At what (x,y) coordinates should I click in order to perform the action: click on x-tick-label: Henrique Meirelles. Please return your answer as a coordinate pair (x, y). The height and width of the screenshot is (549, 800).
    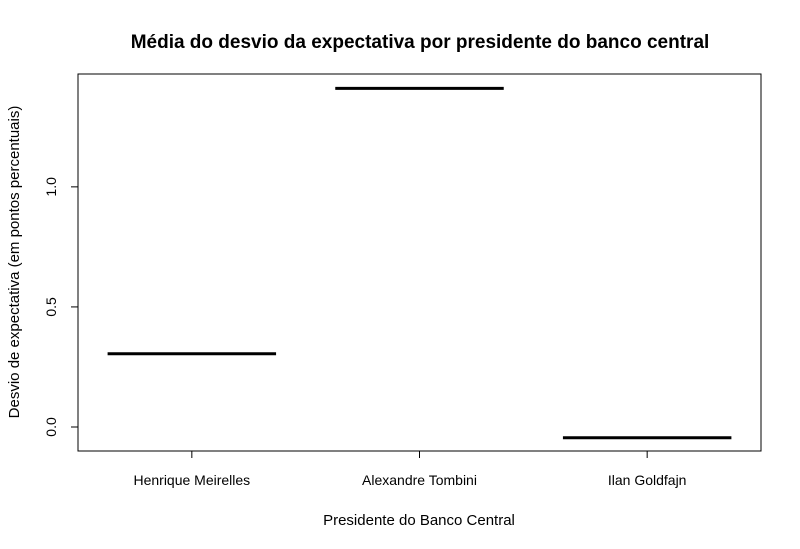
    Looking at the image, I should click on (191, 480).